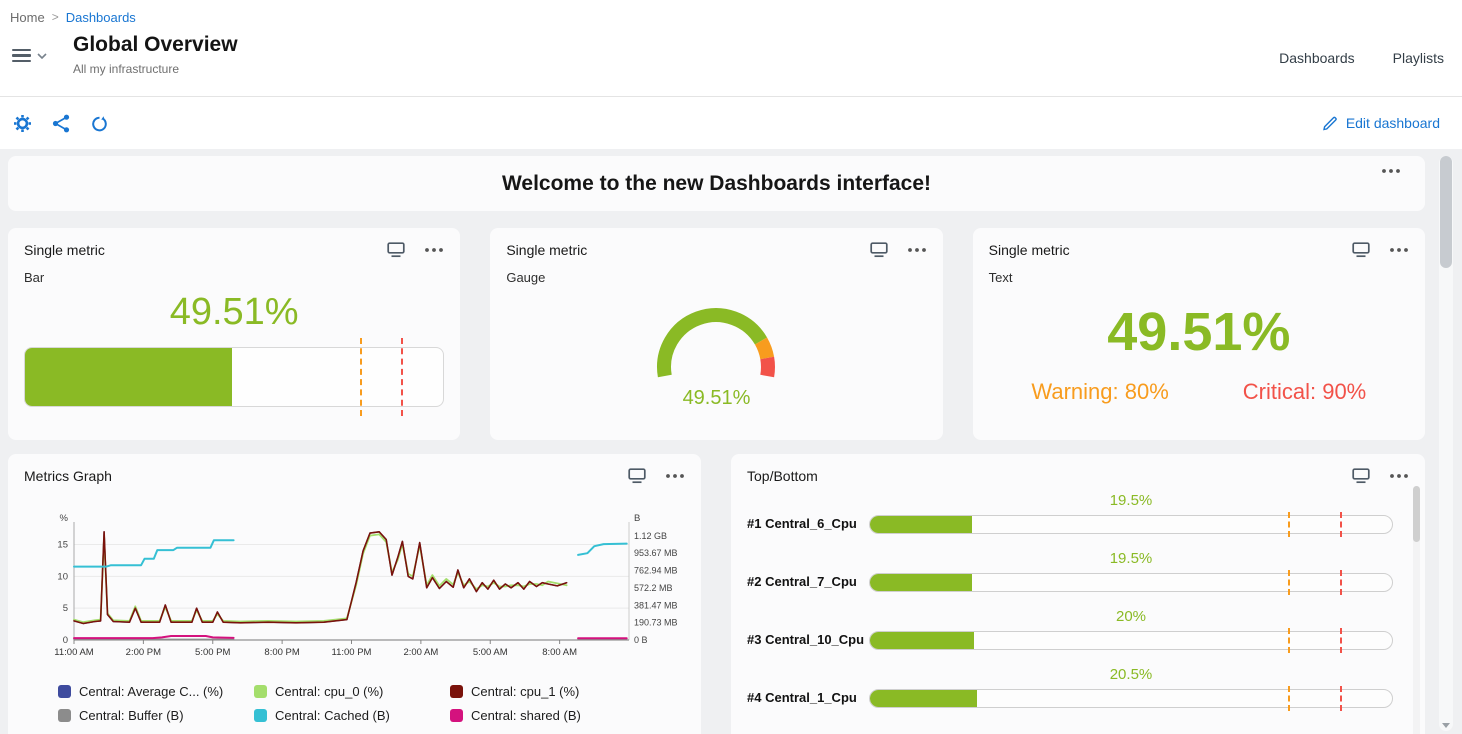 This screenshot has height=734, width=1462. I want to click on svg-text: 8:00 PM, so click(281, 652).